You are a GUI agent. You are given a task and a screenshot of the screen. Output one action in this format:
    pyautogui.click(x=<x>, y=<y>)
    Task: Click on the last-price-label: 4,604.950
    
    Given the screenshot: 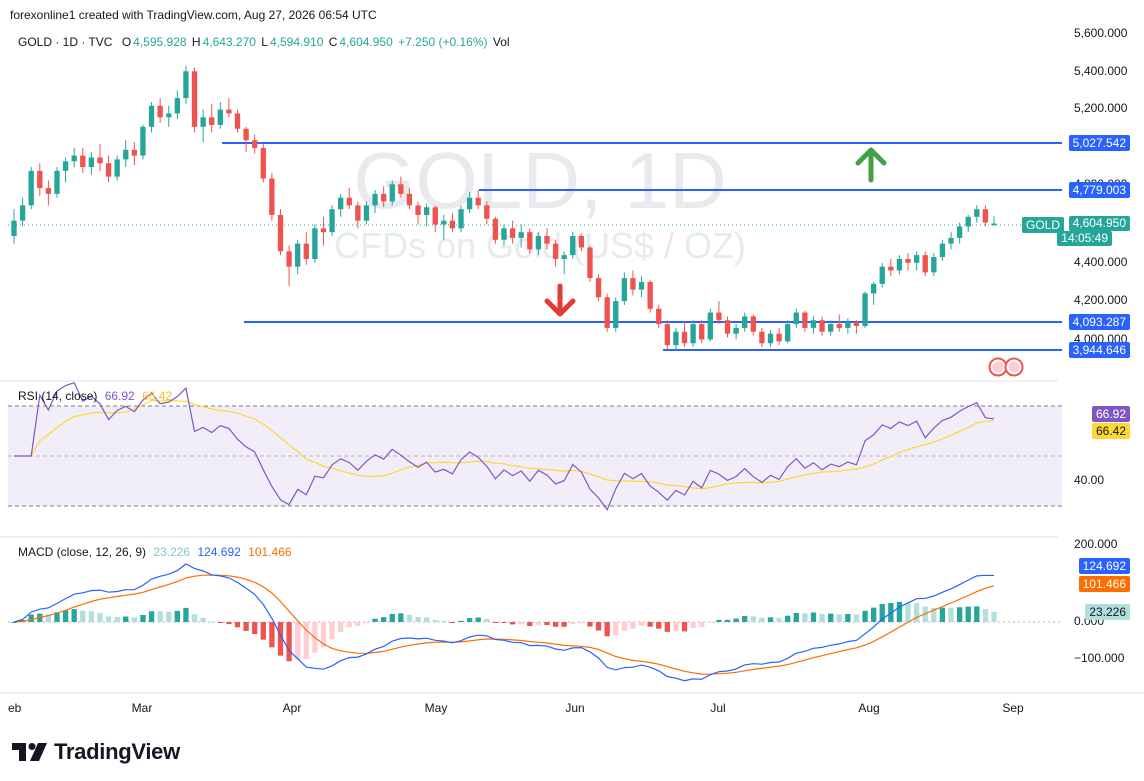 What is the action you would take?
    pyautogui.click(x=1099, y=223)
    